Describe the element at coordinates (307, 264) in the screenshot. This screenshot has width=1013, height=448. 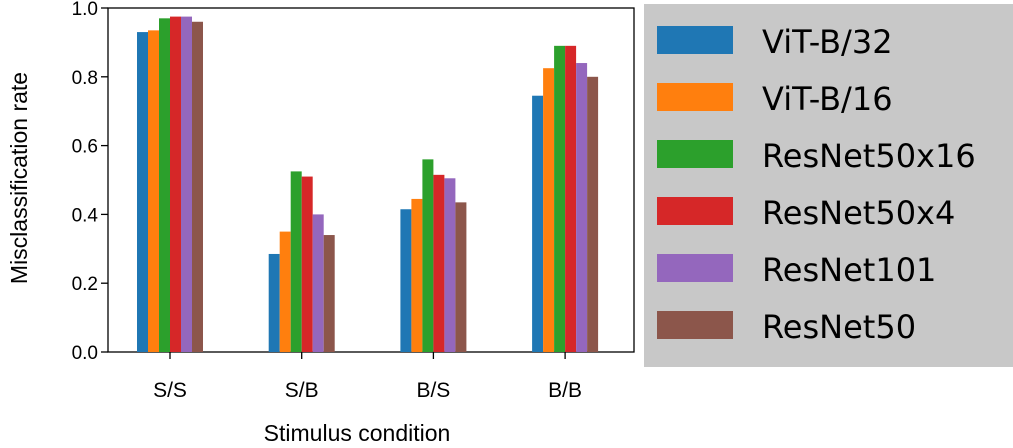
I see `bar-ResNet50x4-S/B` at that location.